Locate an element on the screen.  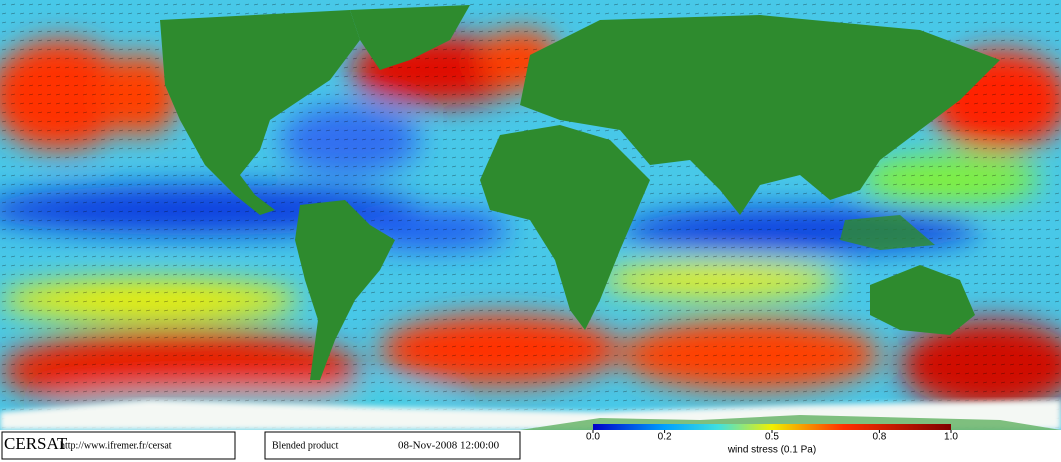
colorbar-tick-label: 0.5 is located at coordinates (772, 437).